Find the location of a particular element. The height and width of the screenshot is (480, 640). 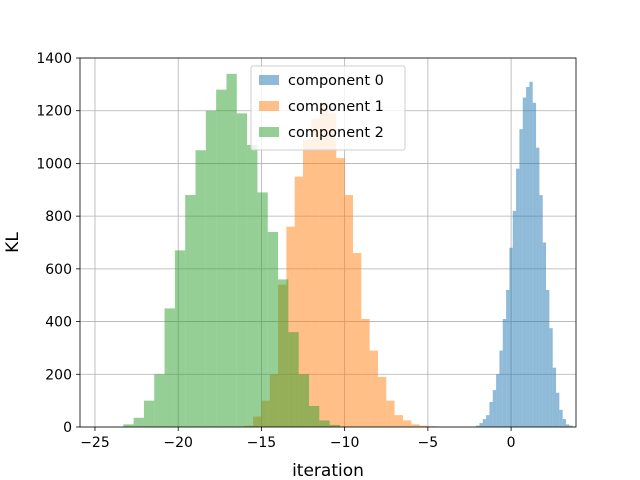

y-tick-label: 1200 is located at coordinates (54, 112).